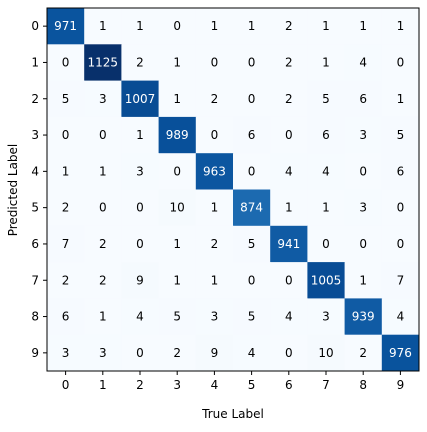 The image size is (427, 432). I want to click on heatmap-cell-r2-c9, so click(400, 99).